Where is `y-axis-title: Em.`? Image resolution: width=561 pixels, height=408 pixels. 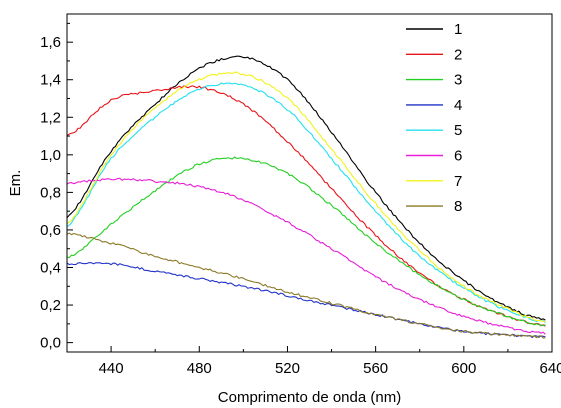
y-axis-title: Em. is located at coordinates (15, 183).